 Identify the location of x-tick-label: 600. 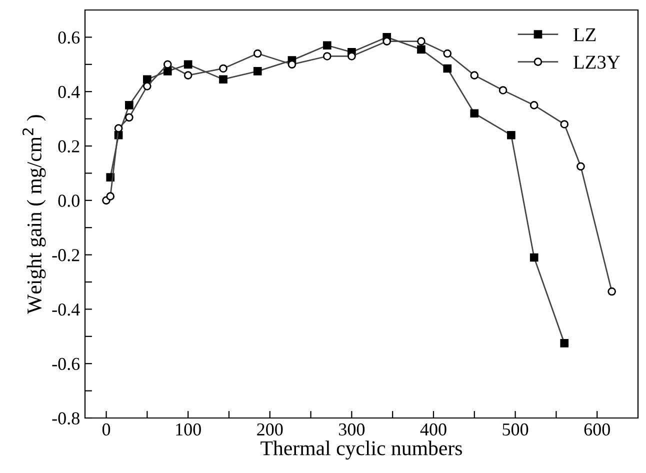
(597, 429).